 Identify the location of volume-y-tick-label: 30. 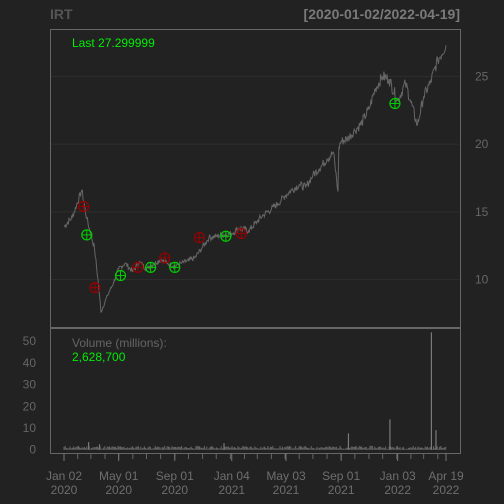
(30, 385).